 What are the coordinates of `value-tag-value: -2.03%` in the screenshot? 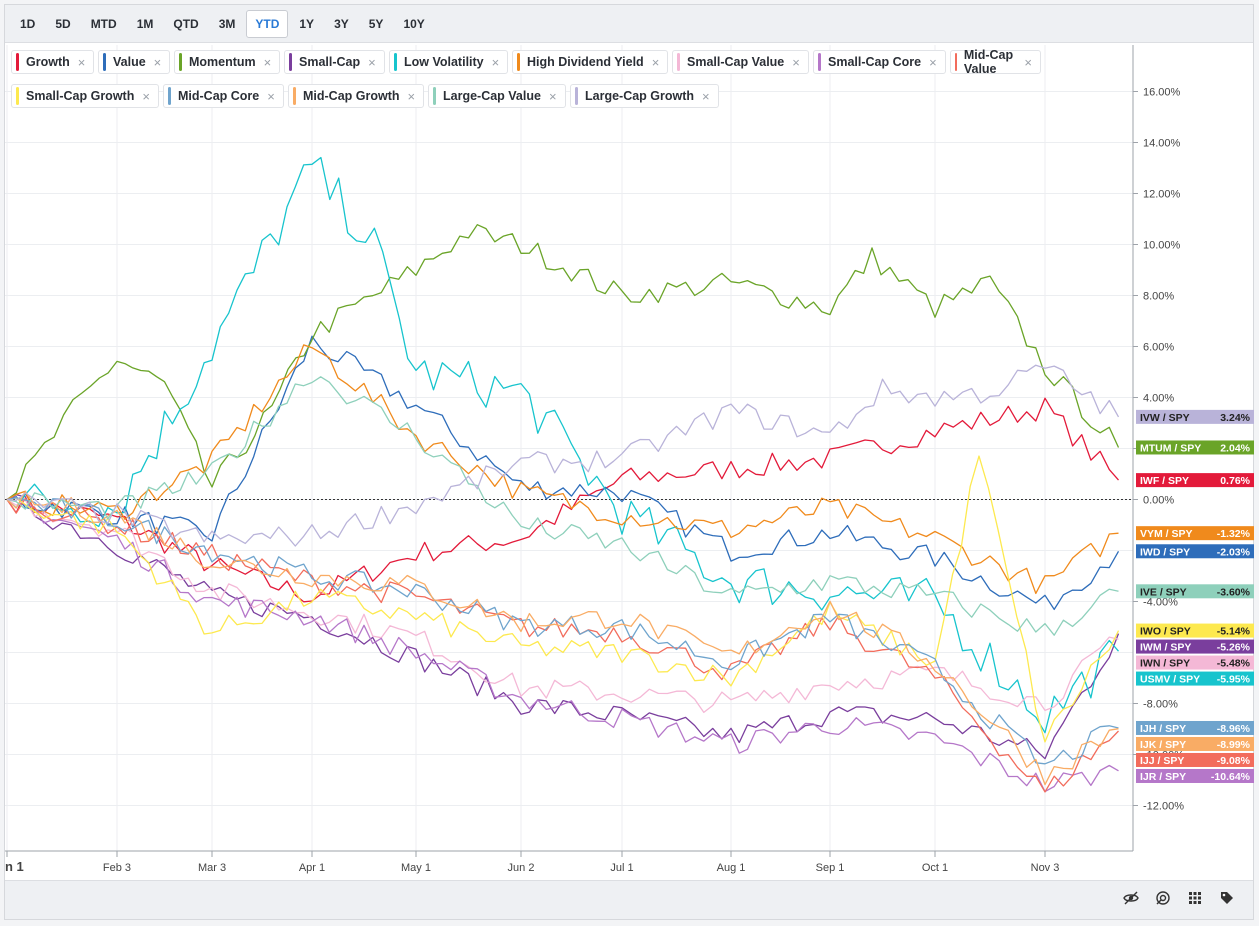 It's located at (1234, 552).